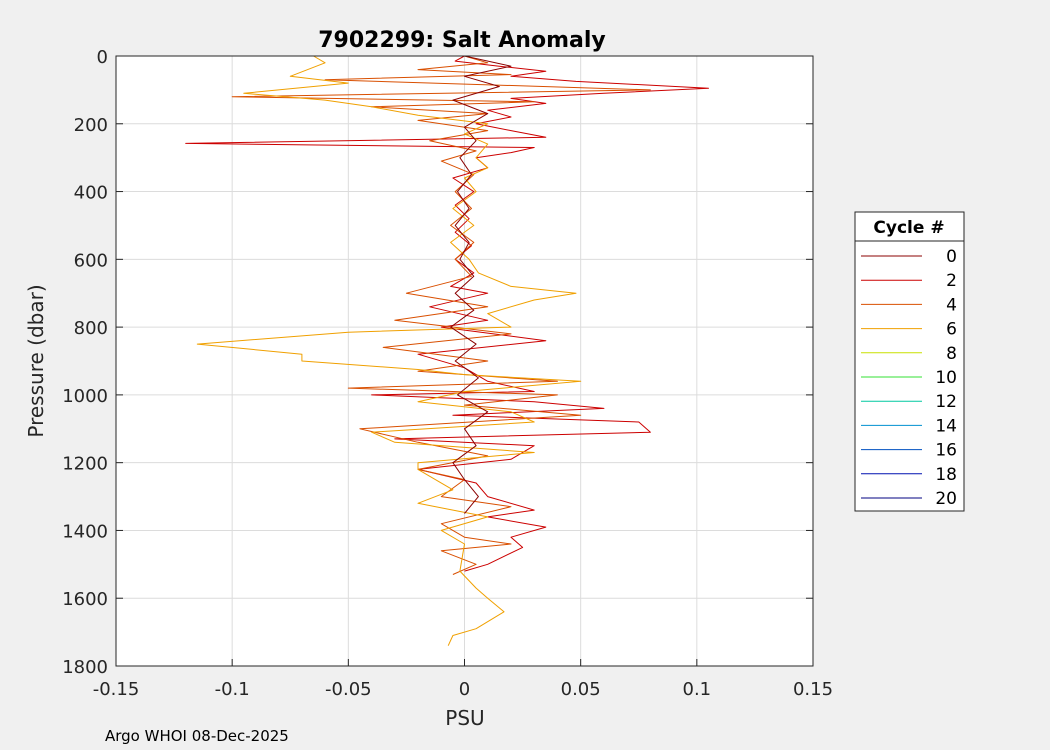 The width and height of the screenshot is (1050, 750). I want to click on x-axis-label: PSU, so click(464, 718).